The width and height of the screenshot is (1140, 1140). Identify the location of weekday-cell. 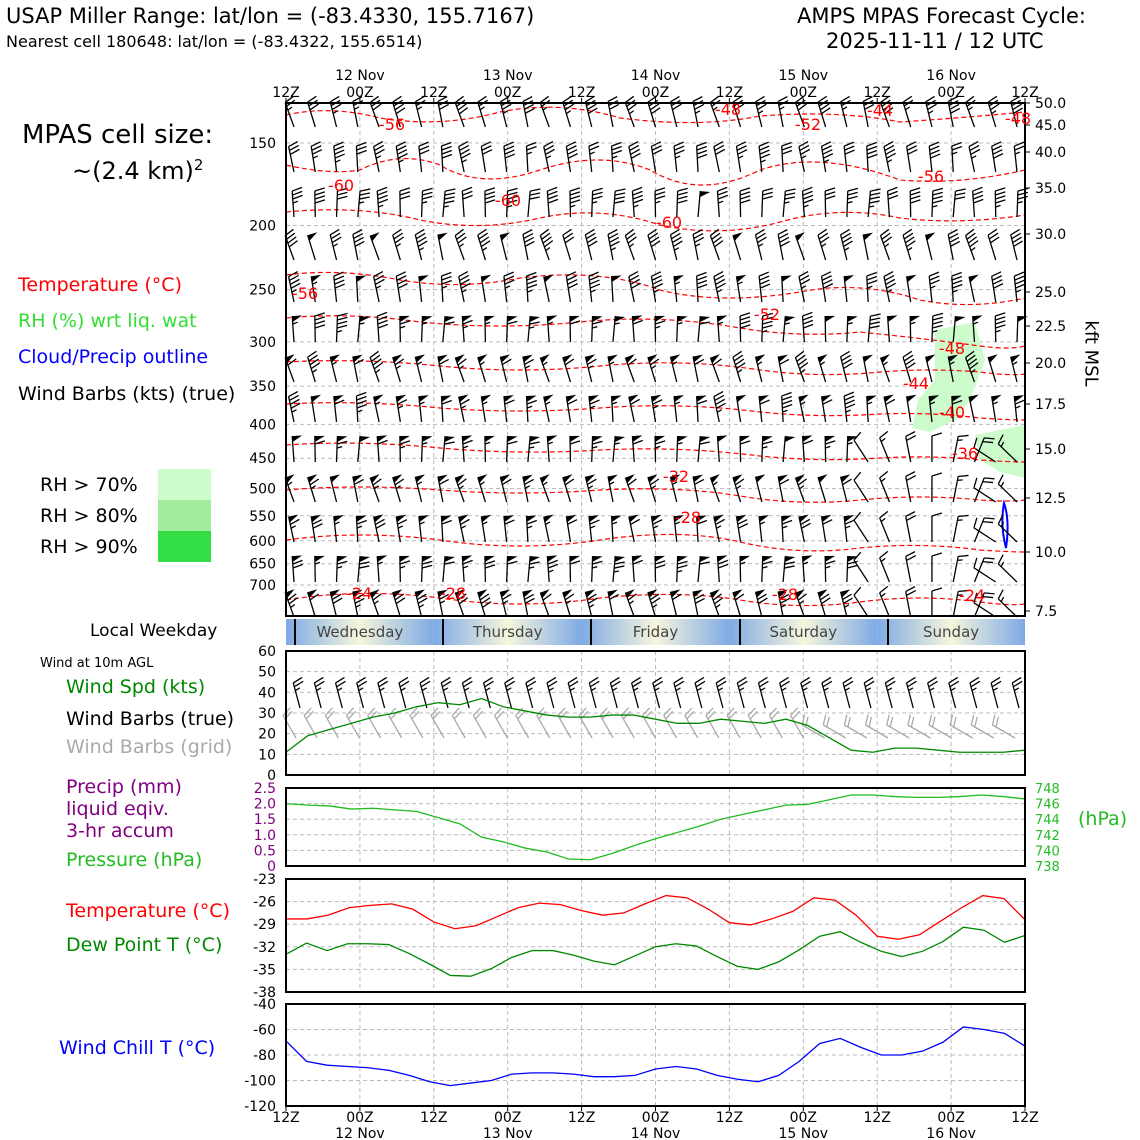
(360, 632).